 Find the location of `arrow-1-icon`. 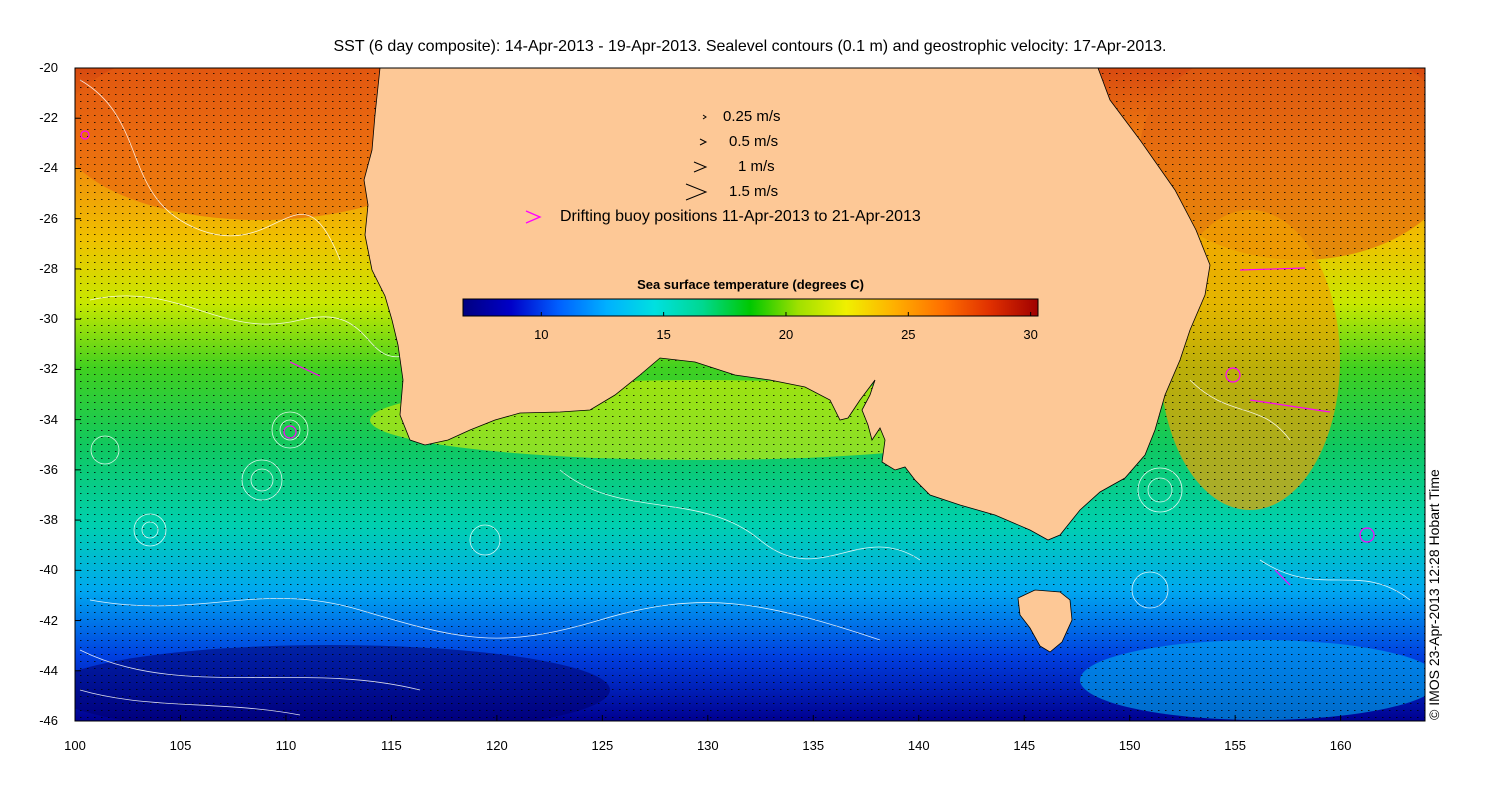

arrow-1-icon is located at coordinates (700, 167).